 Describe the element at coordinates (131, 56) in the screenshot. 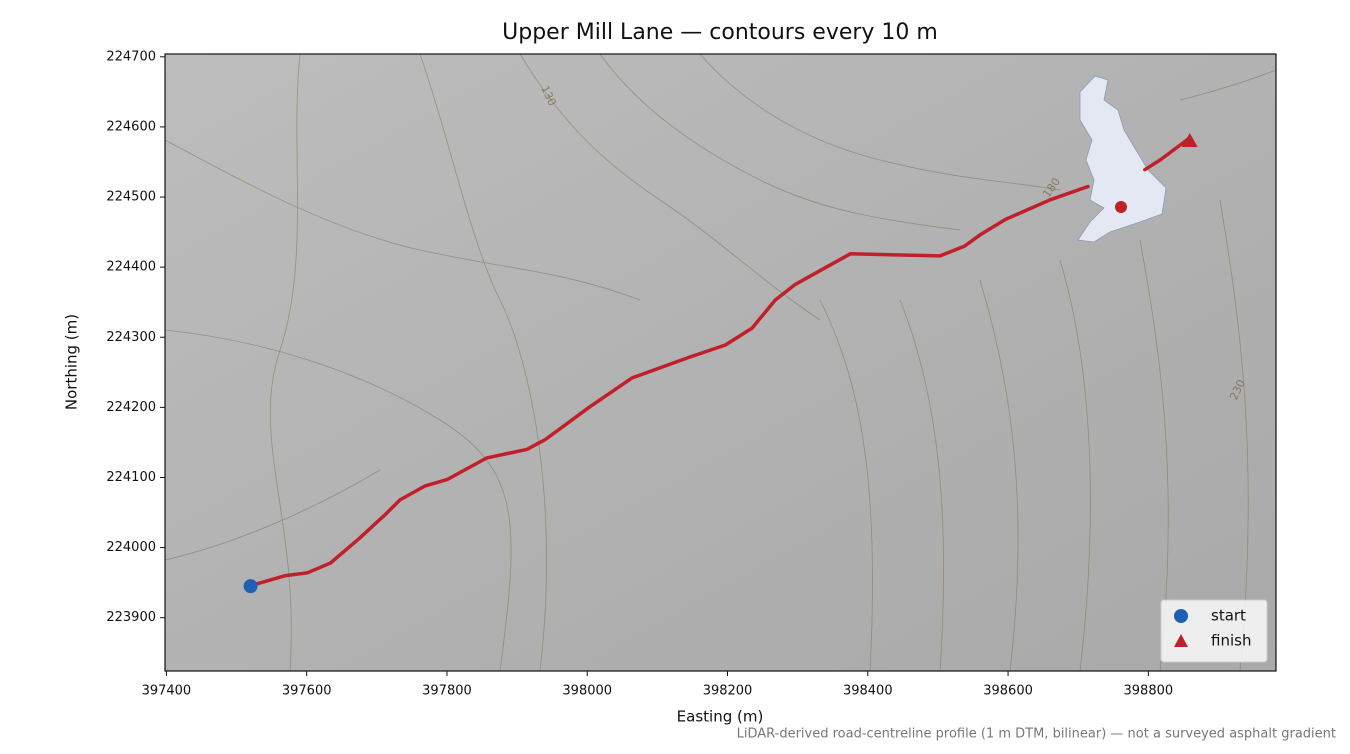

I see `y-tick-label: 224700` at that location.